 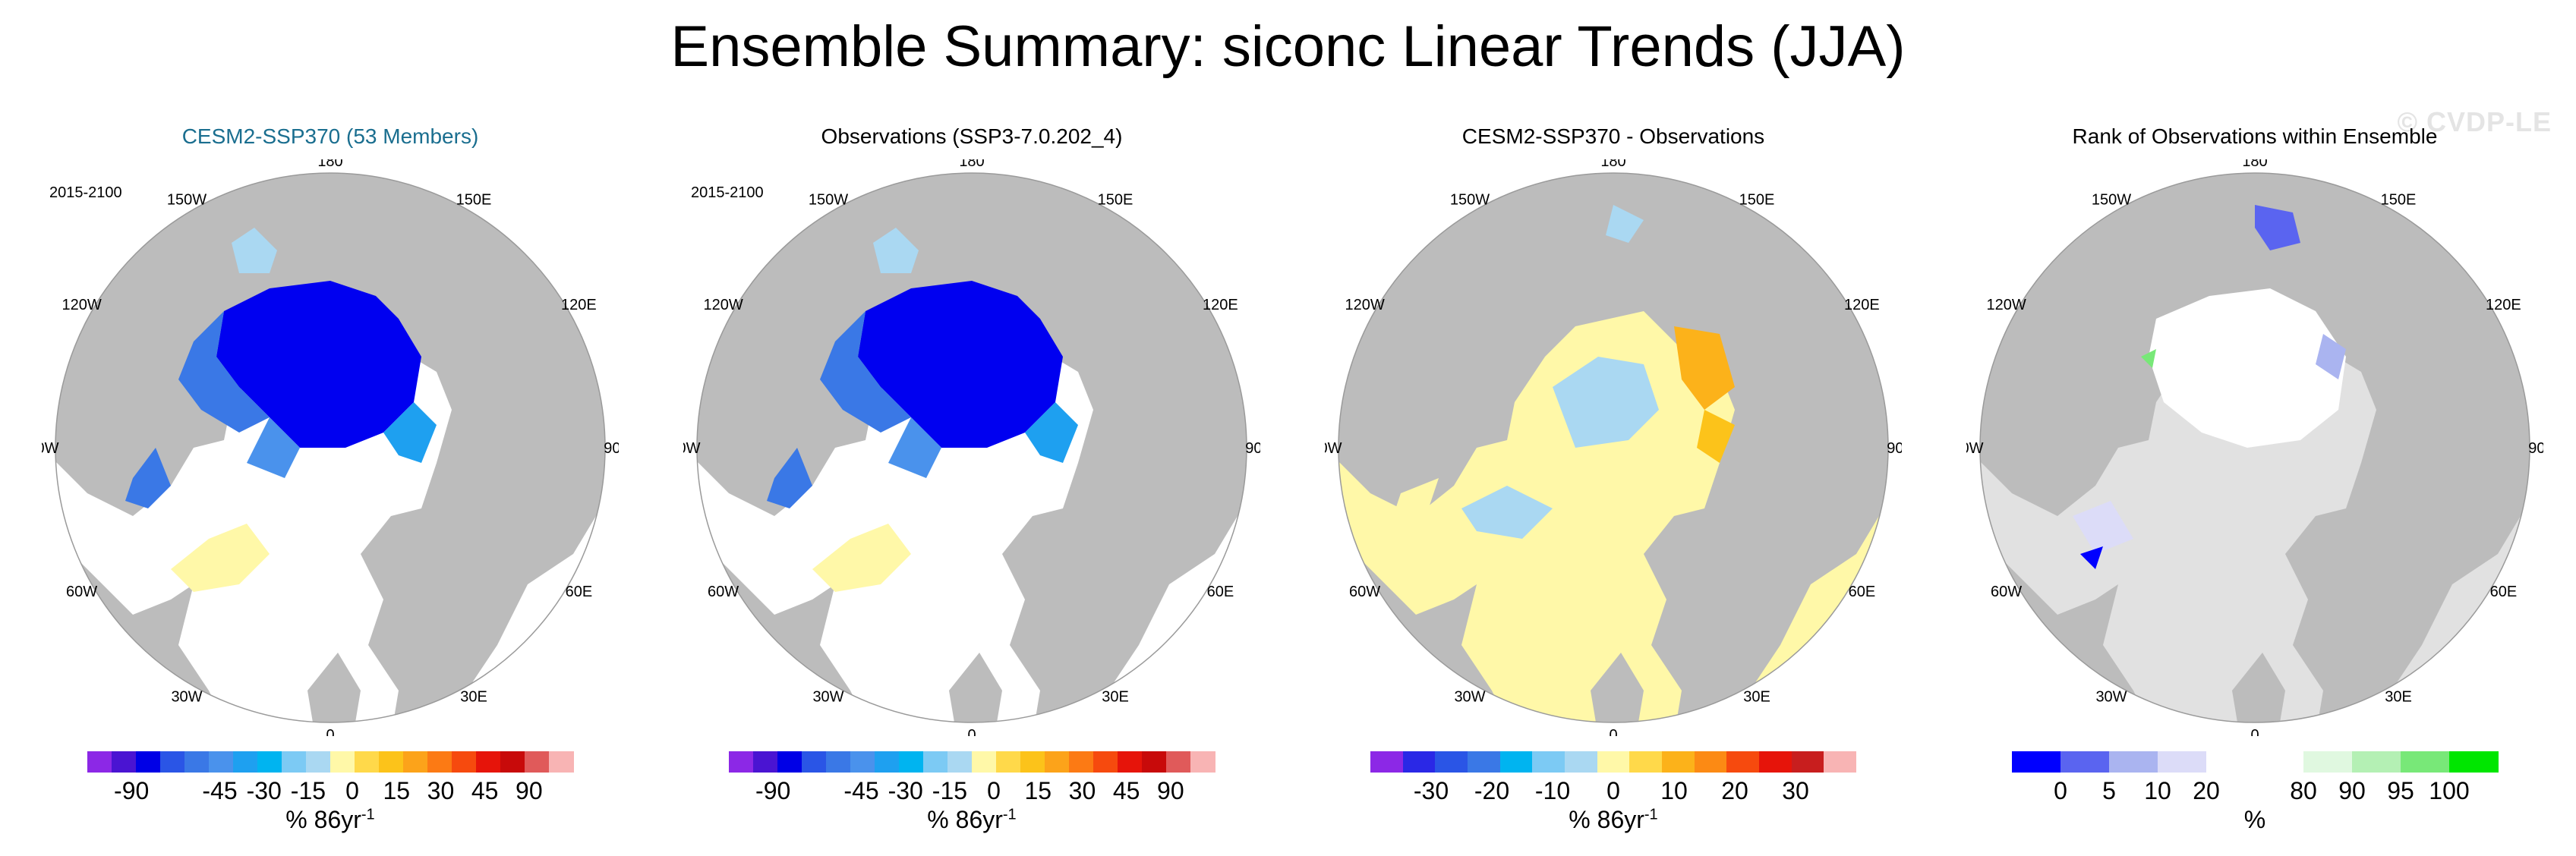 I want to click on colorbar-tick-label: 10, so click(x=1674, y=790).